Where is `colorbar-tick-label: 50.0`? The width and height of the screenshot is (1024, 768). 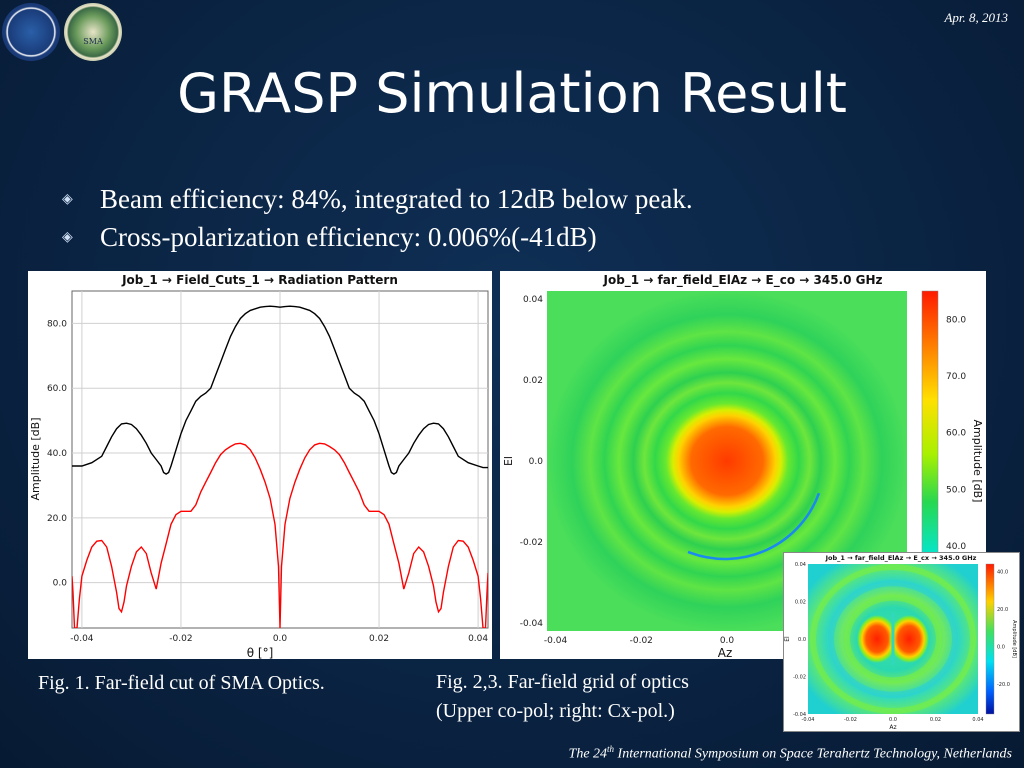
colorbar-tick-label: 50.0 is located at coordinates (956, 490).